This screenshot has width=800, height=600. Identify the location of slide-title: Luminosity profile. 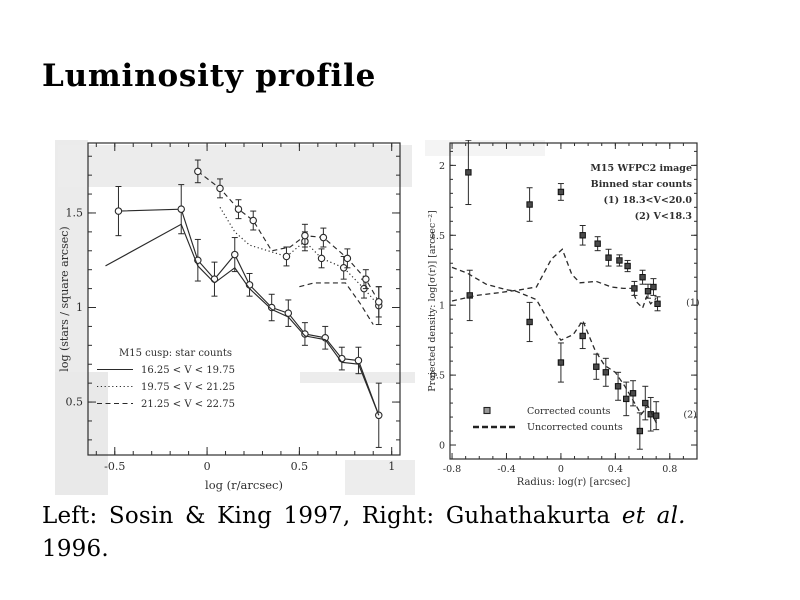
(209, 76).